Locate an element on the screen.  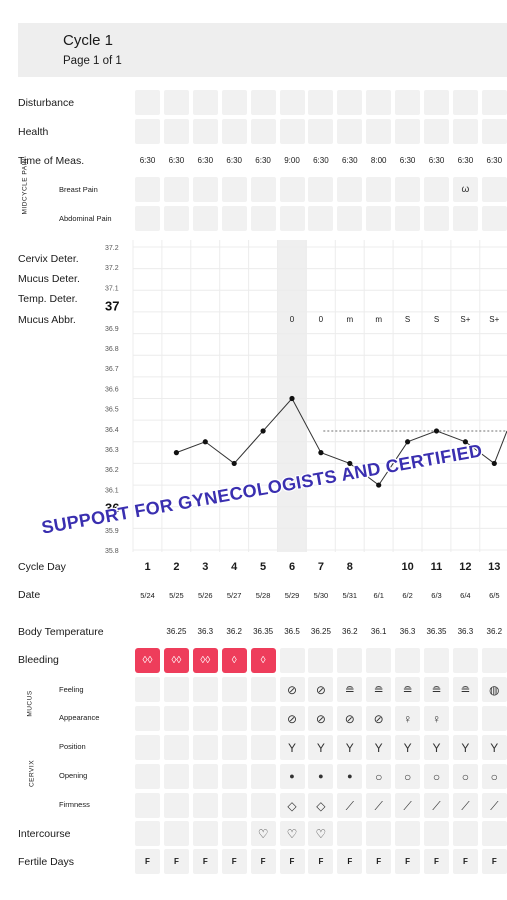
feeling-cell: ⊘ is located at coordinates (321, 689).